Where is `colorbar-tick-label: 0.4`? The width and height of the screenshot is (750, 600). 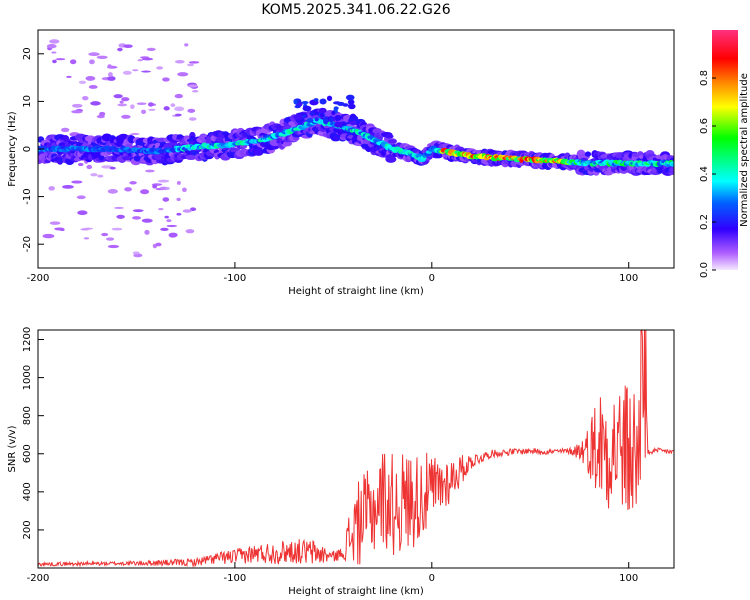 colorbar-tick-label: 0.4 is located at coordinates (704, 174).